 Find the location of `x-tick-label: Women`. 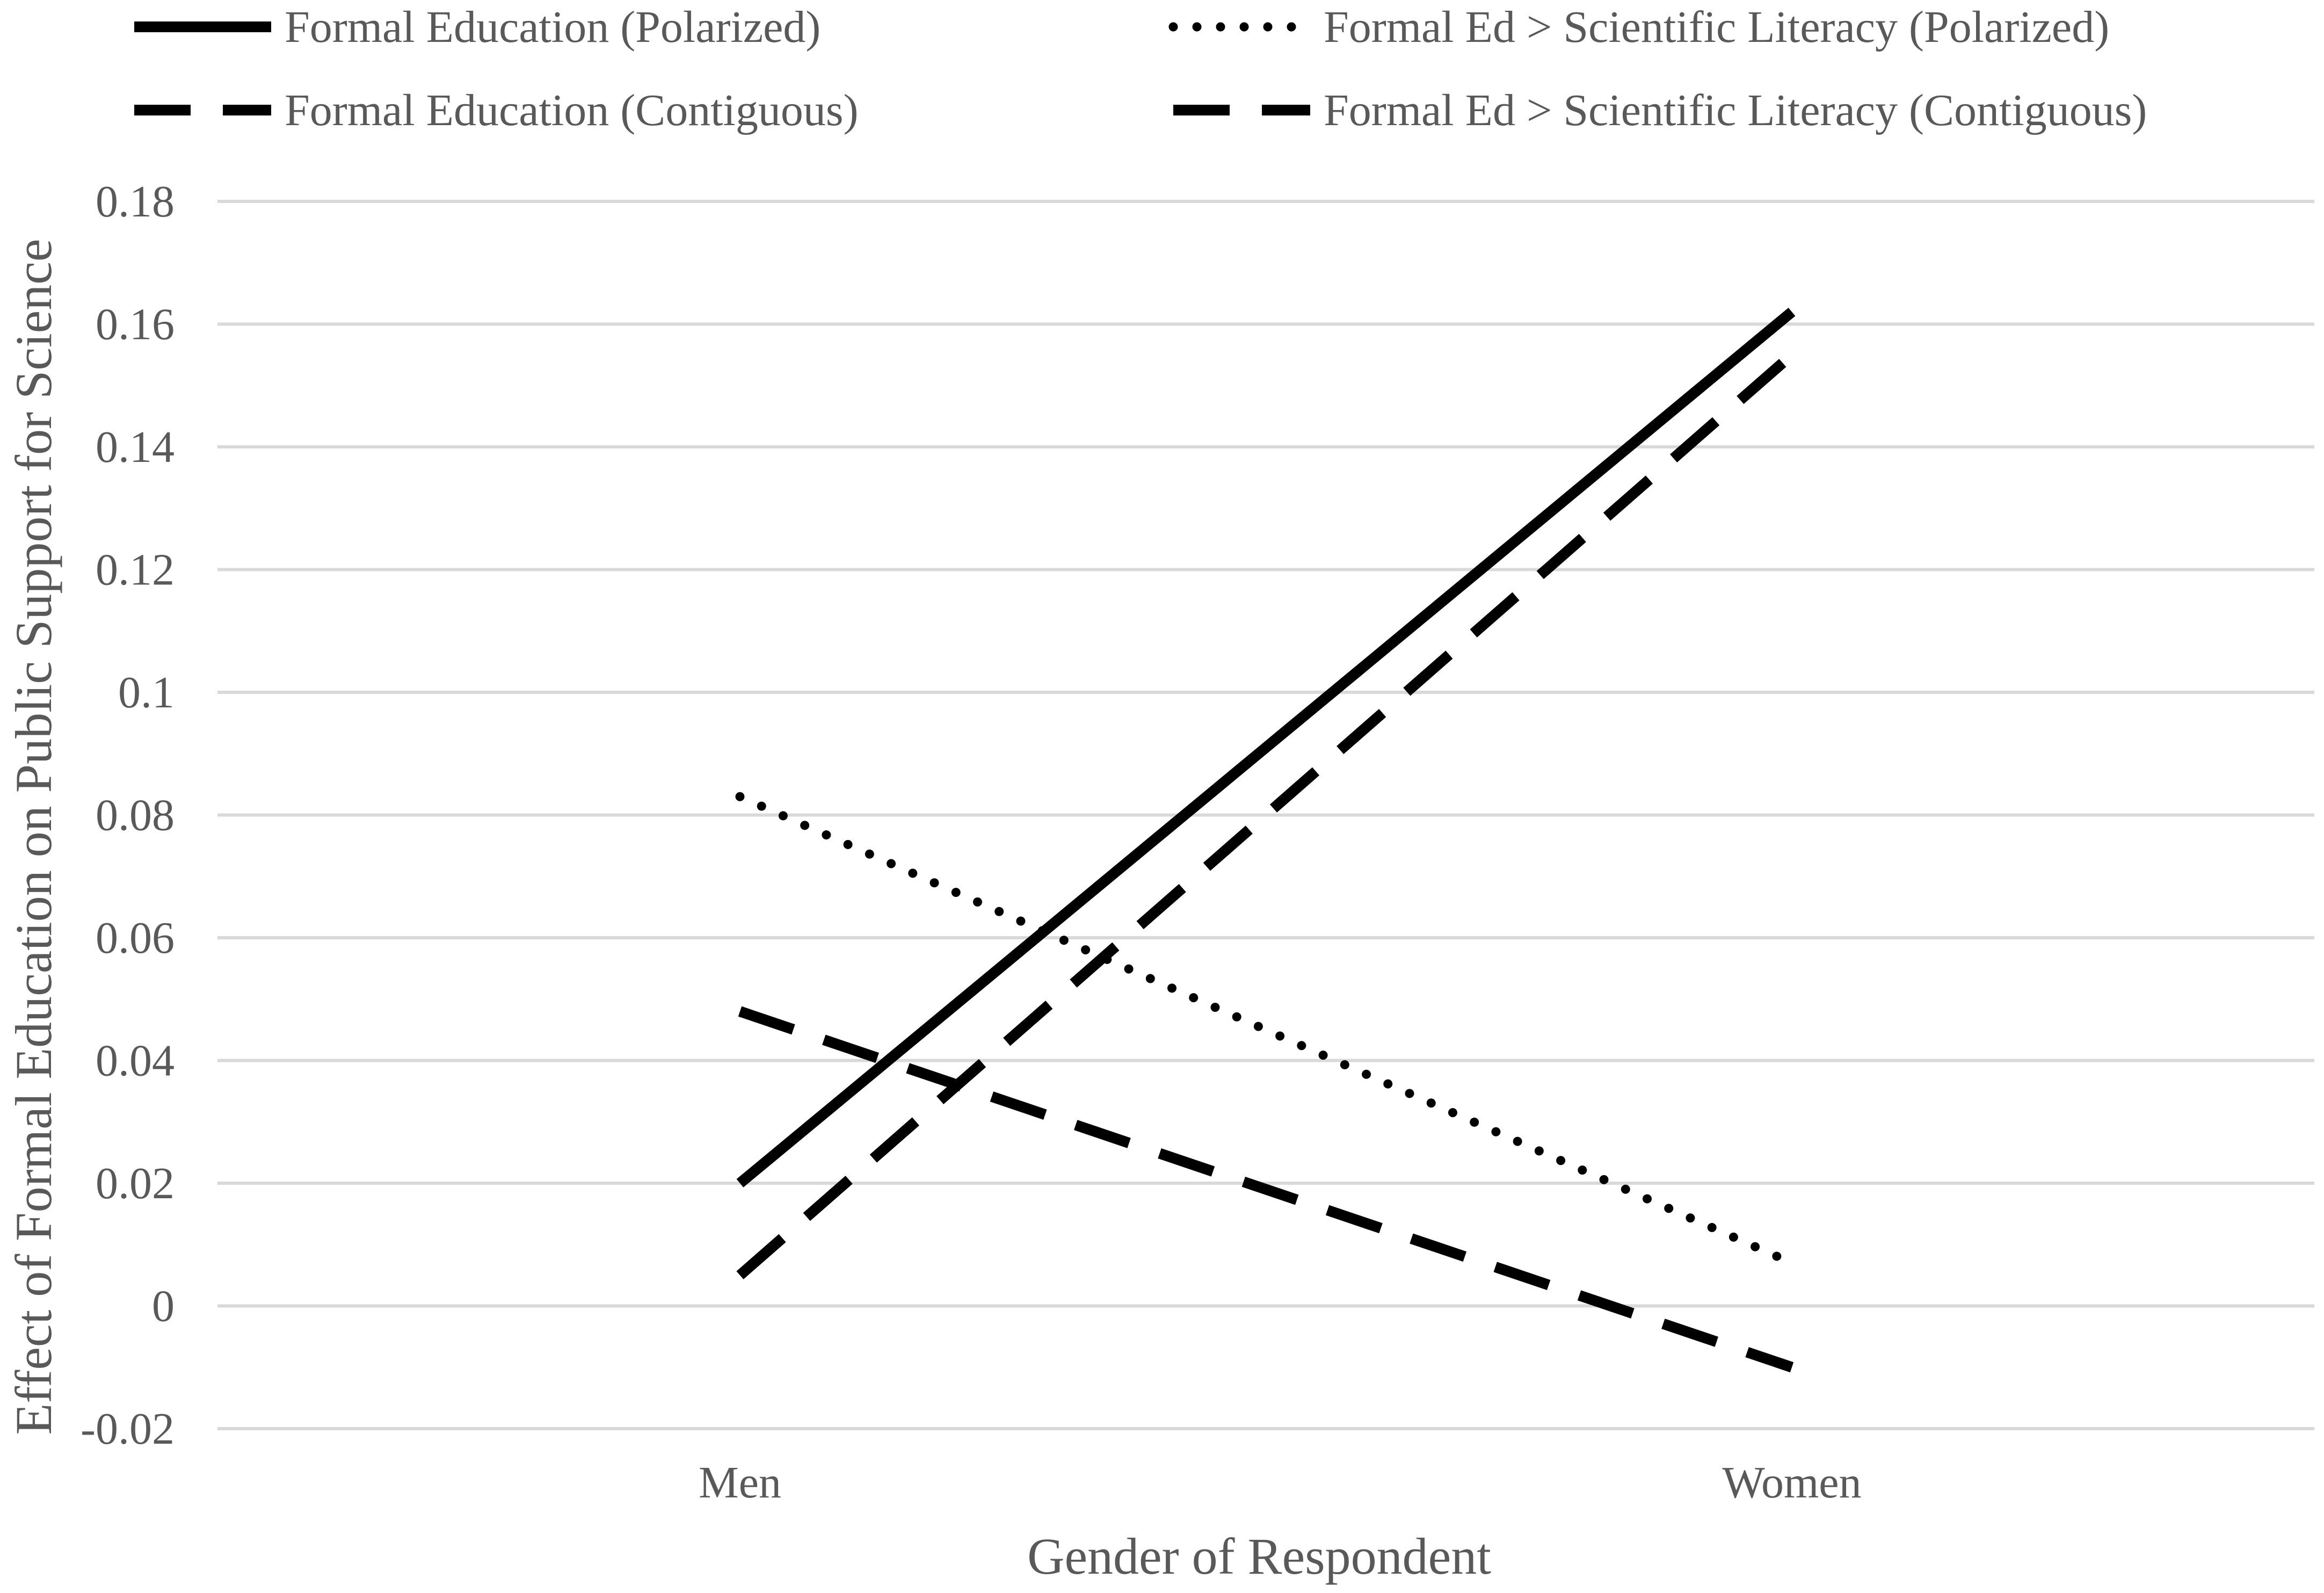

x-tick-label: Women is located at coordinates (1791, 1483).